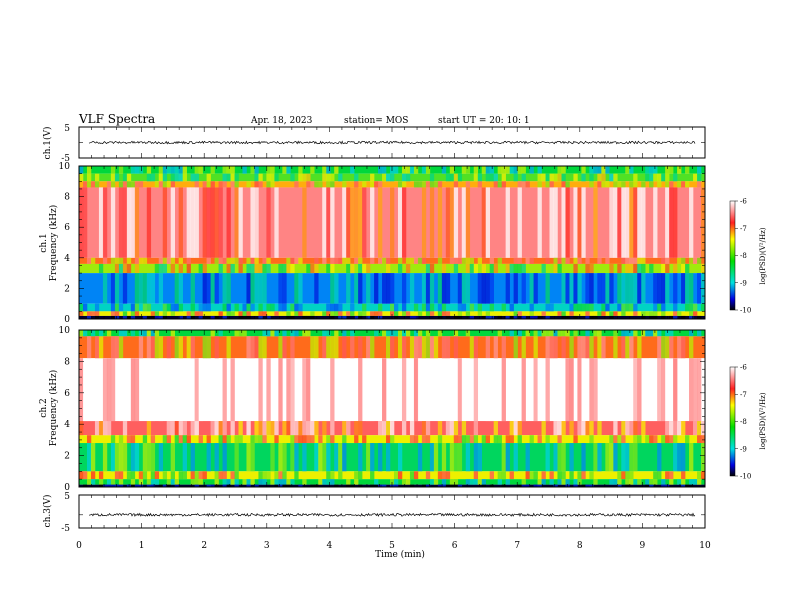 The width and height of the screenshot is (792, 612). Describe the element at coordinates (67, 488) in the screenshot. I see `frequency-tick-label: 0` at that location.